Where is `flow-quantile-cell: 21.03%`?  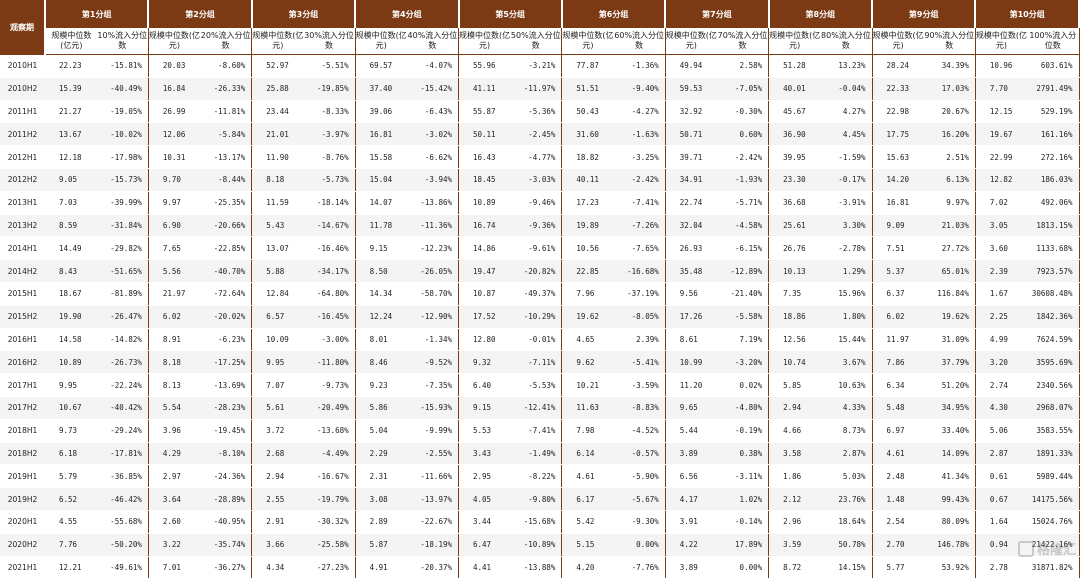 flow-quantile-cell: 21.03% is located at coordinates (949, 226).